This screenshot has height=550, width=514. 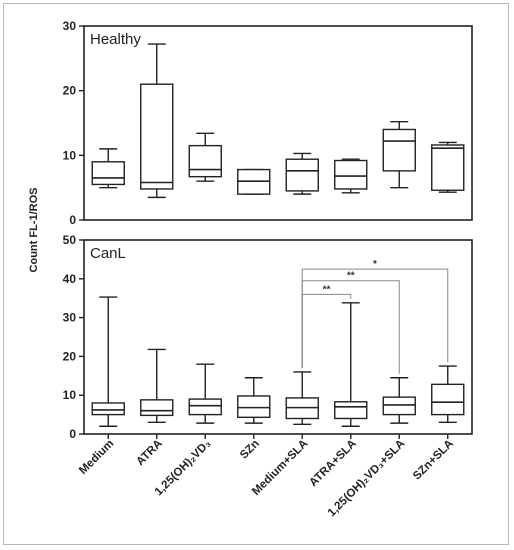 I want to click on healthy-ytick-label: 30, so click(x=70, y=26).